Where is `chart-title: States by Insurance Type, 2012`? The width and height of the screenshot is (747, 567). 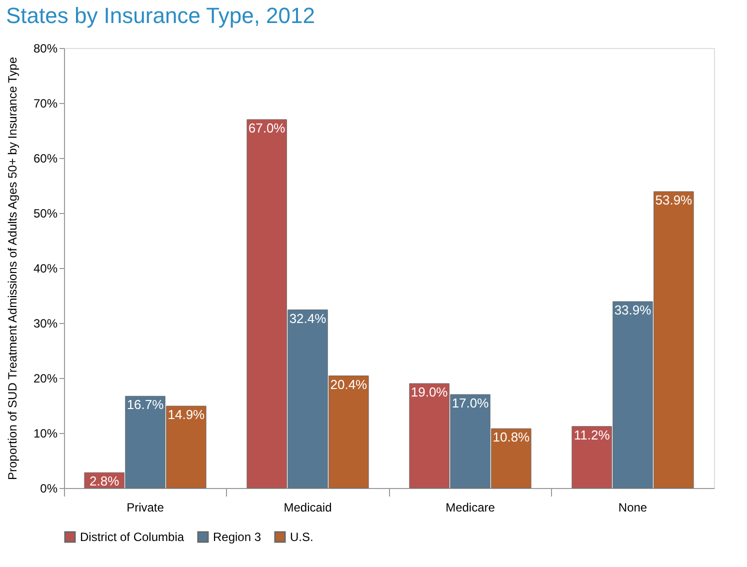
chart-title: States by Insurance Type, 2012 is located at coordinates (161, 15).